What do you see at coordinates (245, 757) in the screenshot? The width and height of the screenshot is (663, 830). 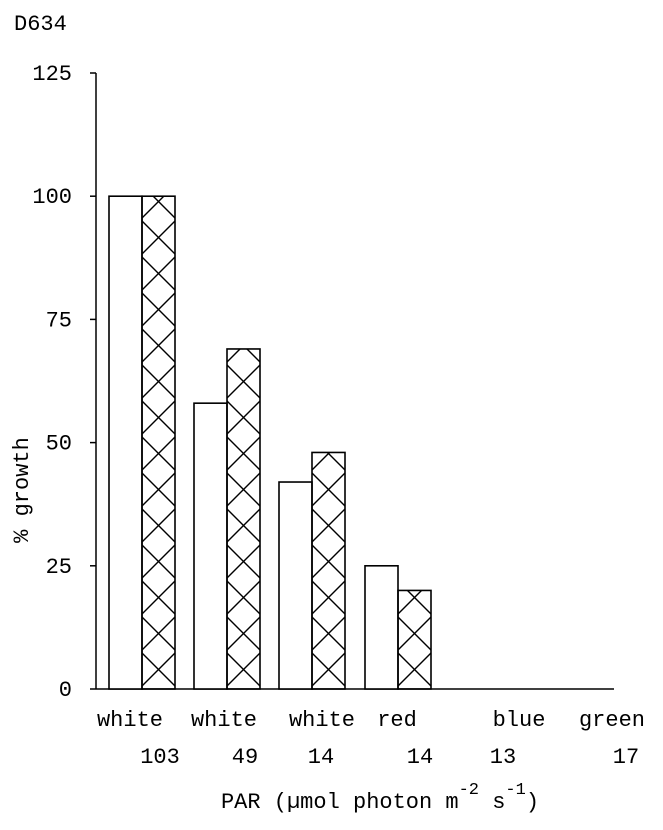 I see `x-tick-par-value: 49` at bounding box center [245, 757].